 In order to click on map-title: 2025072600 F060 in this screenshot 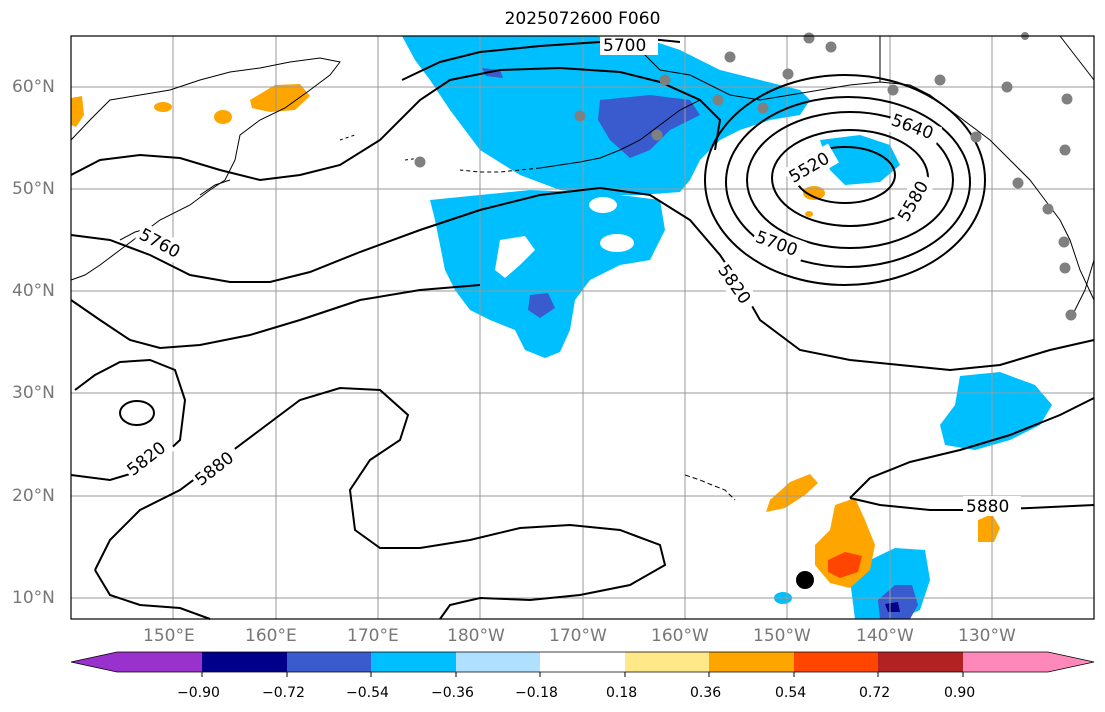, I will do `click(582, 19)`.